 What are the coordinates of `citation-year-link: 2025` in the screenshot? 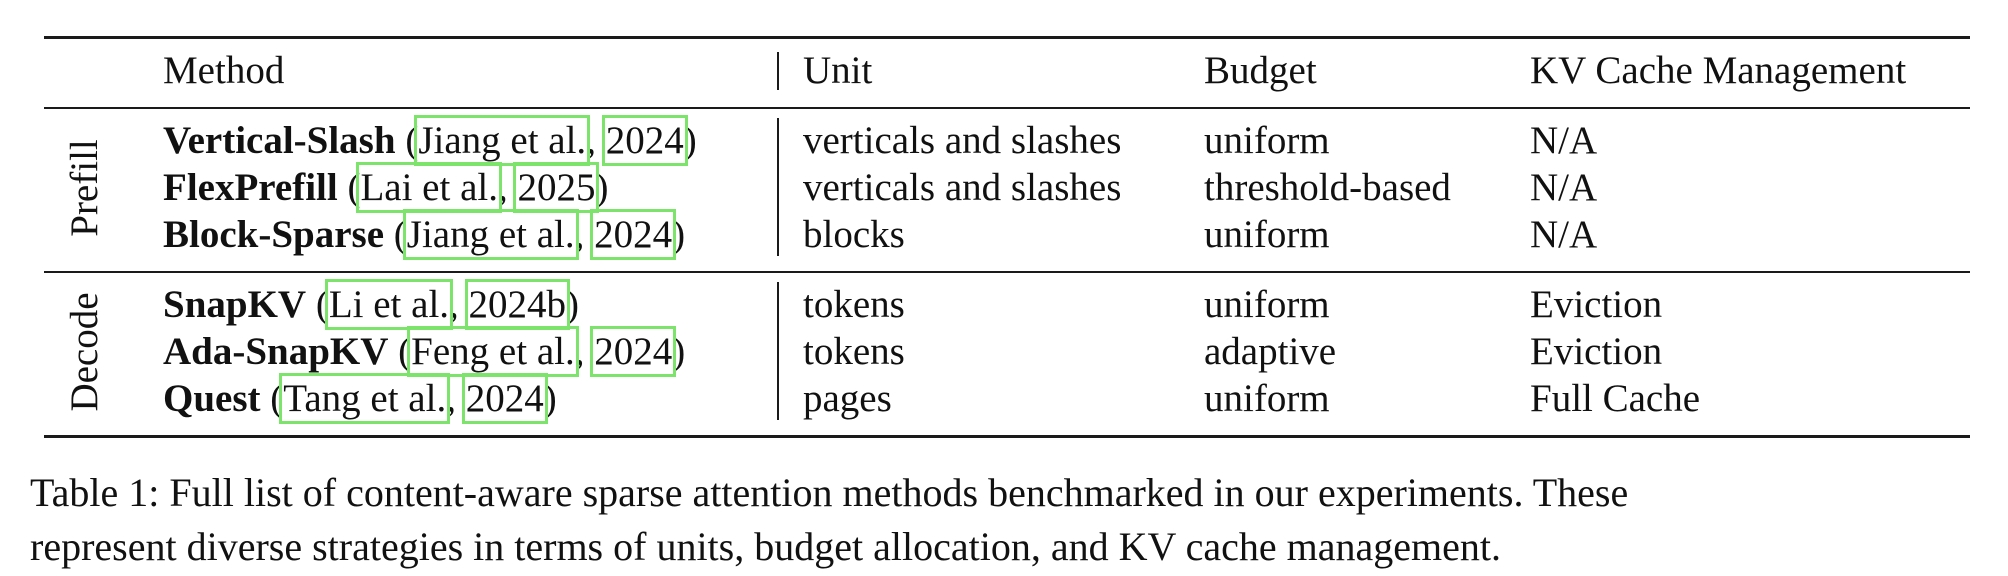 It's located at (556, 187).